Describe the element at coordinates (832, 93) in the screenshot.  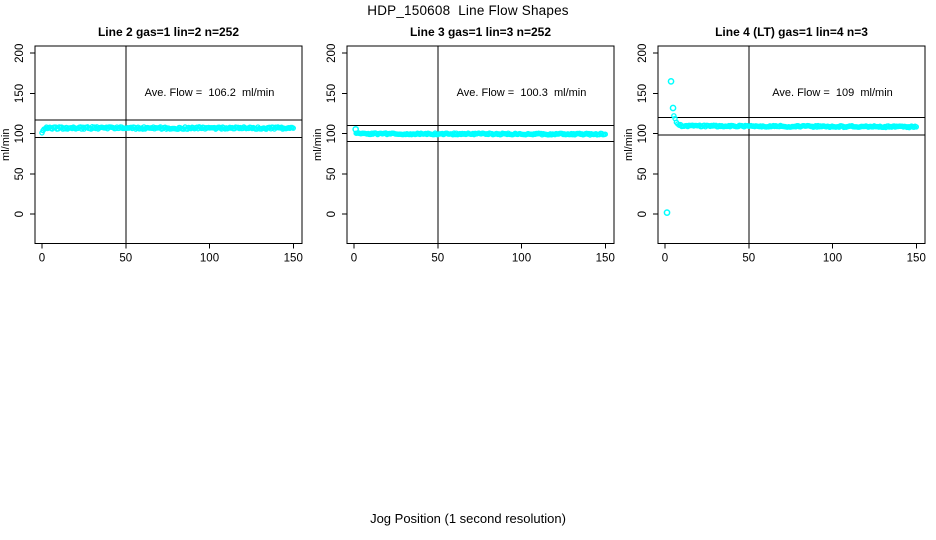
I see `ave-flow-annotation: Ave. Flow = 109 ml/min` at that location.